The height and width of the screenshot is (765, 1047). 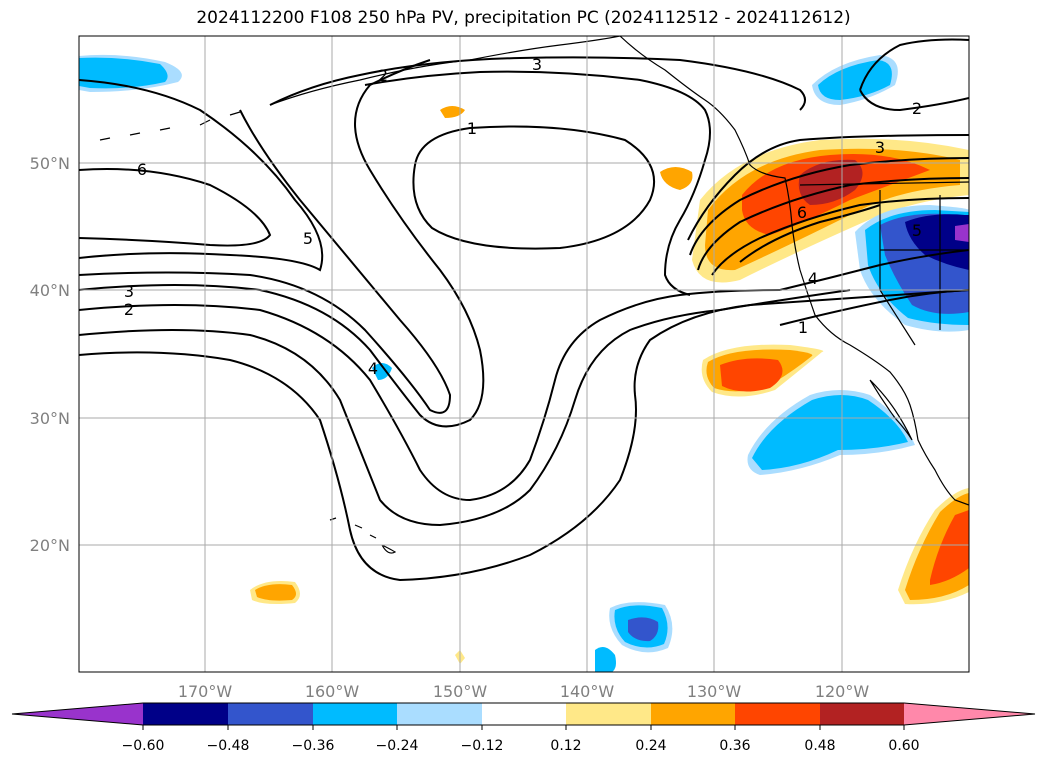 I want to click on pv-contour-3-west, so click(x=265, y=261).